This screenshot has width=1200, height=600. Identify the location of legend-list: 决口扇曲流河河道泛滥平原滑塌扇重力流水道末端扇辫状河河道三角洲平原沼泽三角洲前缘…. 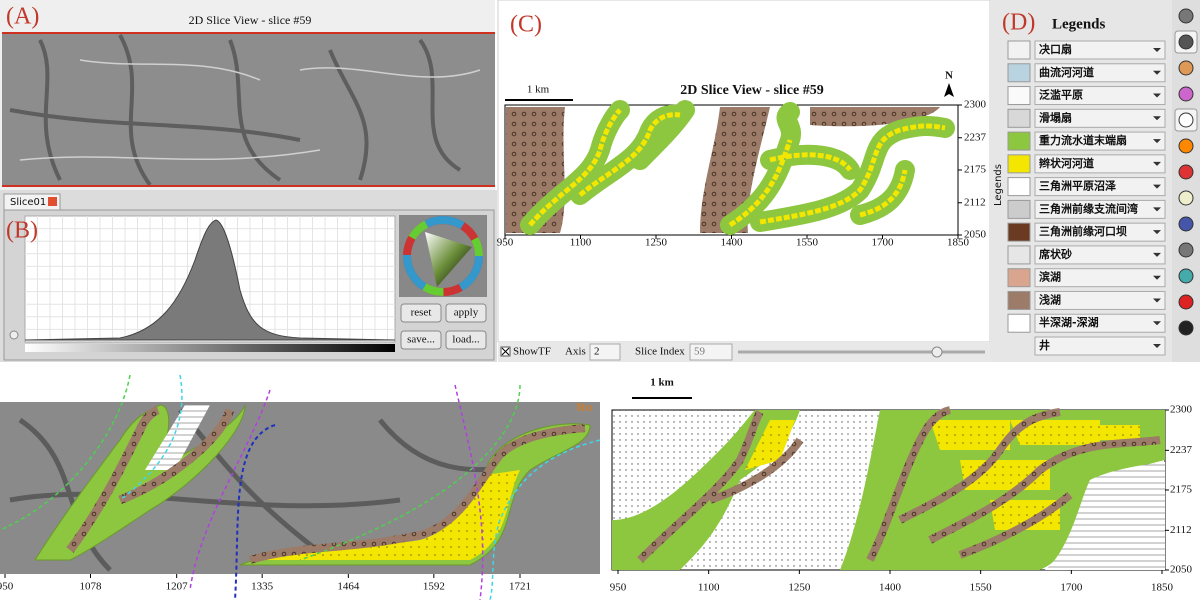
(1086, 198).